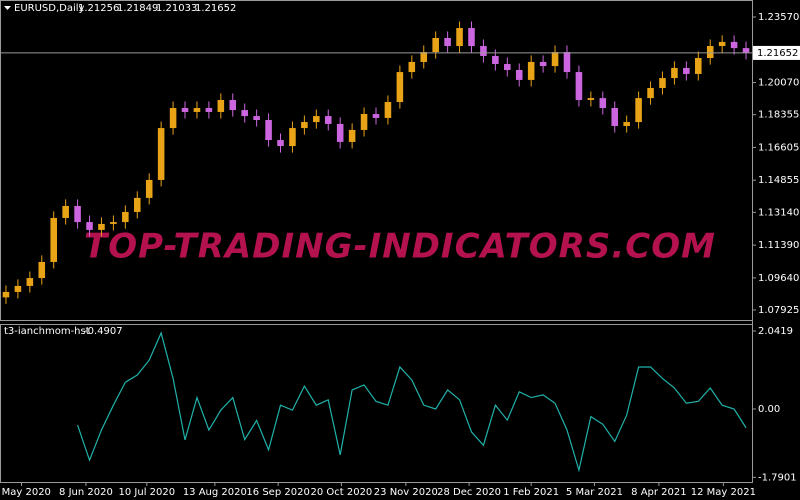 Image resolution: width=800 pixels, height=500 pixels. Describe the element at coordinates (778, 83) in the screenshot. I see `y-tick-label: 1.20070` at that location.